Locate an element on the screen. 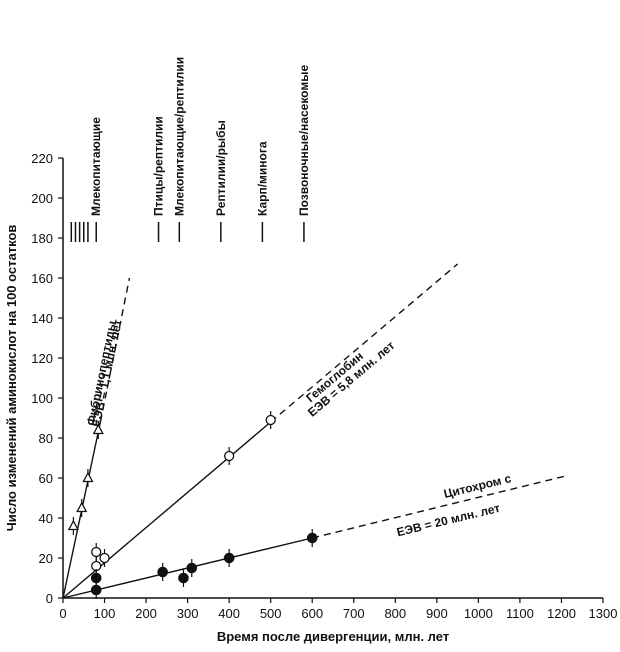 The width and height of the screenshot is (620, 652). series-rate-label-1: ЕЭВ = 5,8 млн. лет is located at coordinates (351, 378).